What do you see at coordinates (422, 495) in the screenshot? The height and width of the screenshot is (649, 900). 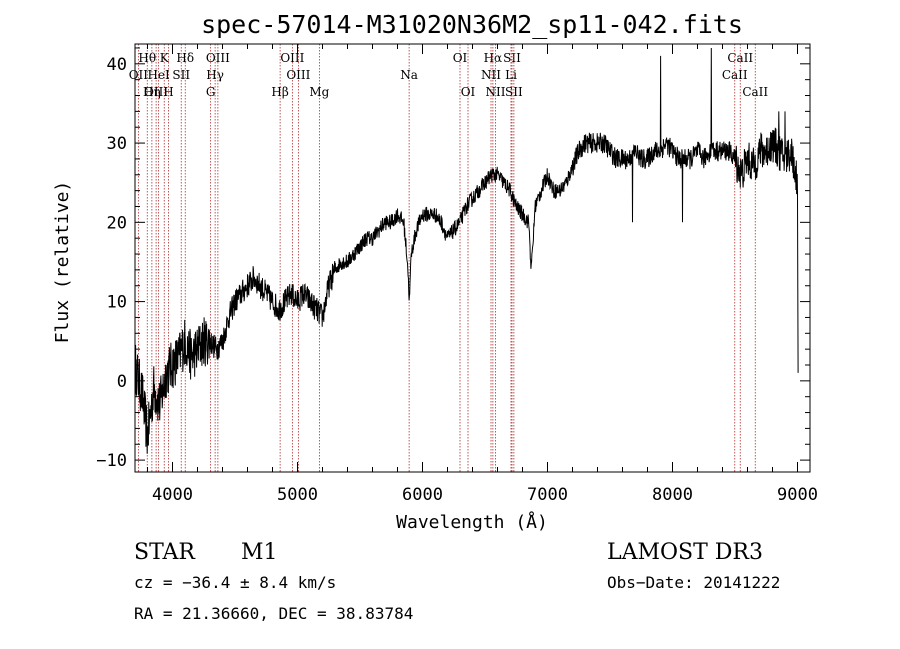 I see `x-tick-label: 6000` at bounding box center [422, 495].